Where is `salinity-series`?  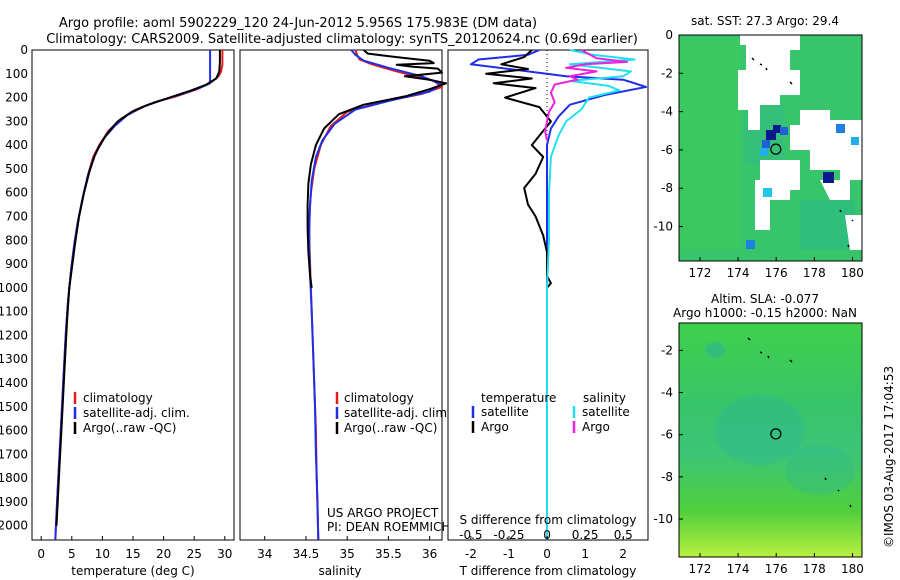 salinity-series is located at coordinates (377, 295).